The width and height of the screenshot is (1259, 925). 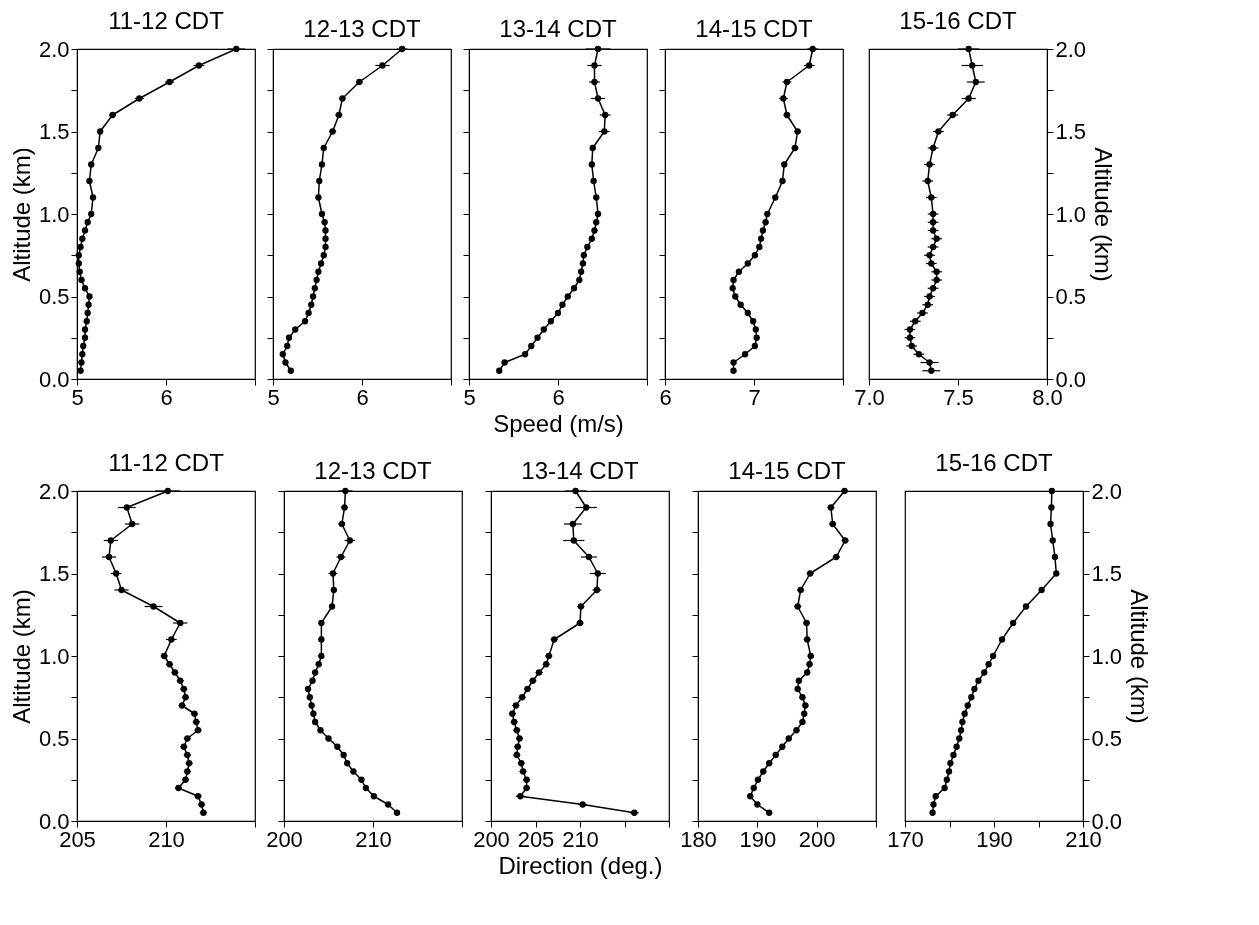 I want to click on x-tick-label: 205, so click(x=536, y=839).